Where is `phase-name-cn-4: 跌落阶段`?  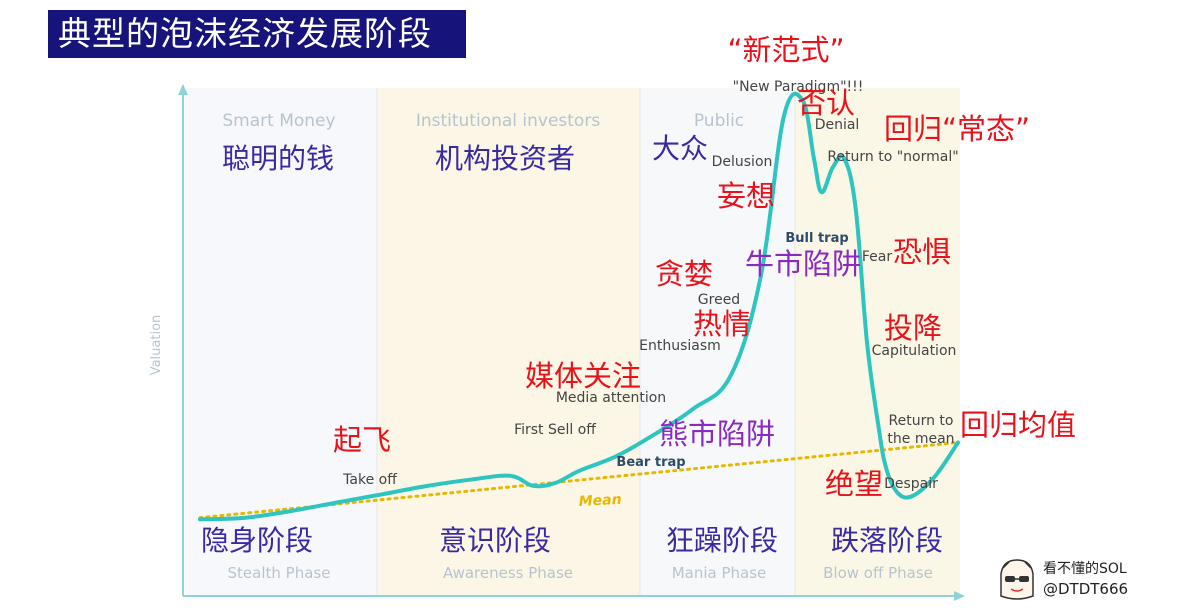
phase-name-cn-4: 跌落阶段 is located at coordinates (887, 540).